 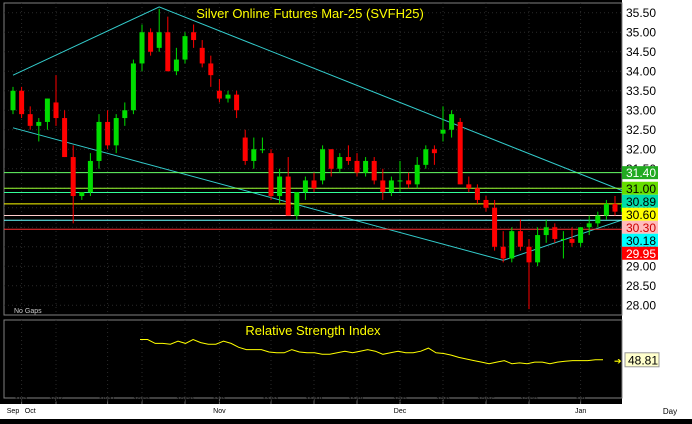 What do you see at coordinates (371, 351) in the screenshot?
I see `rsi-line` at bounding box center [371, 351].